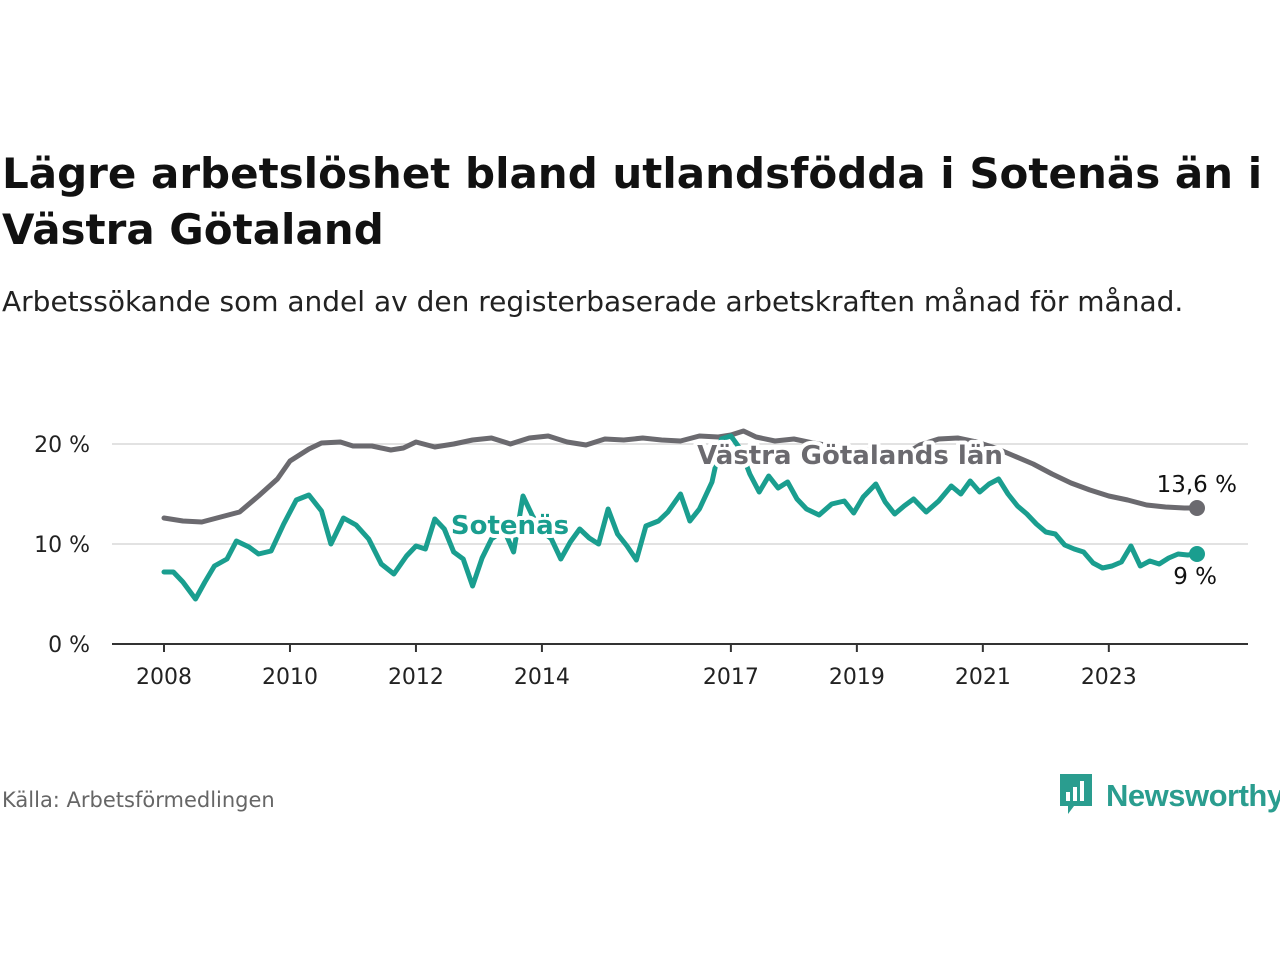 Image resolution: width=1280 pixels, height=960 pixels. What do you see at coordinates (138, 800) in the screenshot?
I see `source-note: Källa: Arbetsförmedlingen` at bounding box center [138, 800].